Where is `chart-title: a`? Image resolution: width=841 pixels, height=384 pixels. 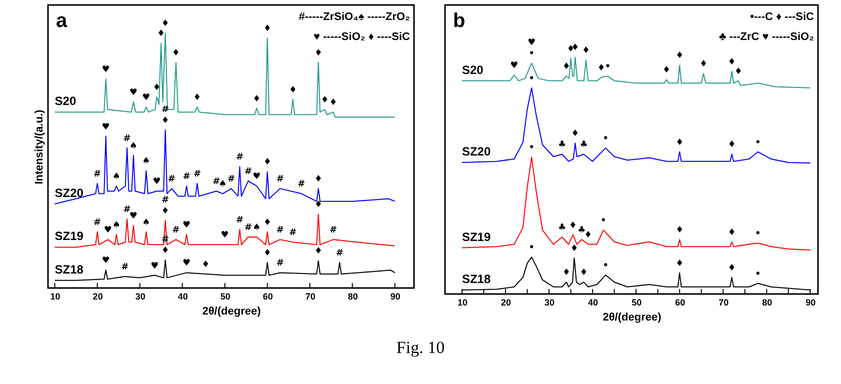
chart-title: a is located at coordinates (62, 21).